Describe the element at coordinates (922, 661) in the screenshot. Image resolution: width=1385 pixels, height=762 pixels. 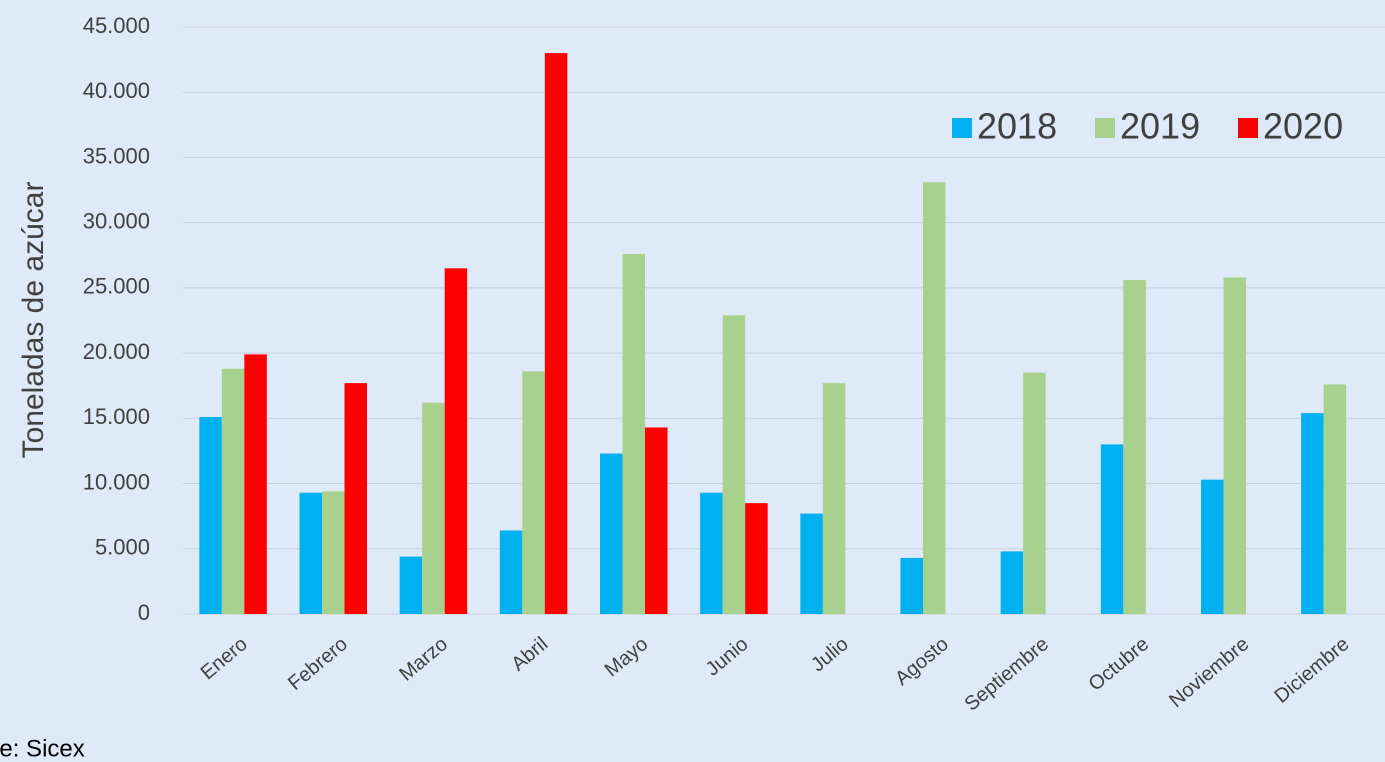
I see `x-tick-label: Agosto` at that location.